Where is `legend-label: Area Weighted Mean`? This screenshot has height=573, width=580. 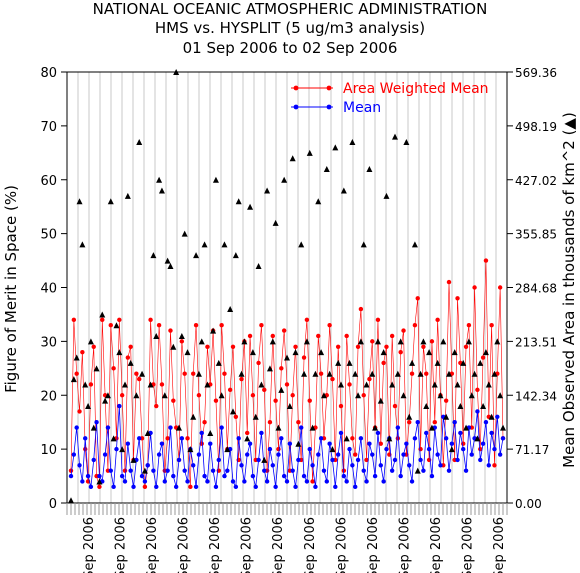
legend-label: Area Weighted Mean is located at coordinates (416, 89).